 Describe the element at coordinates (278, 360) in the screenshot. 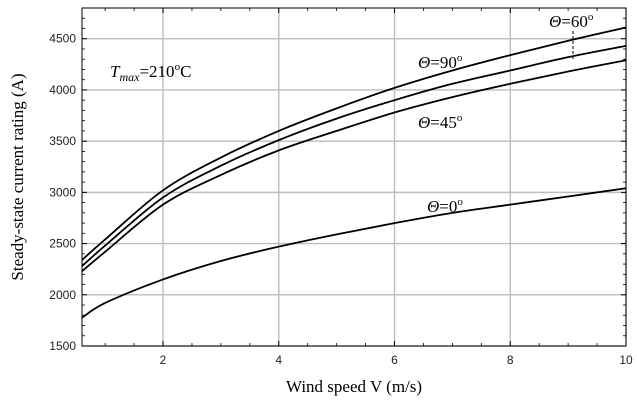

I see `x-tick-label: 4` at that location.